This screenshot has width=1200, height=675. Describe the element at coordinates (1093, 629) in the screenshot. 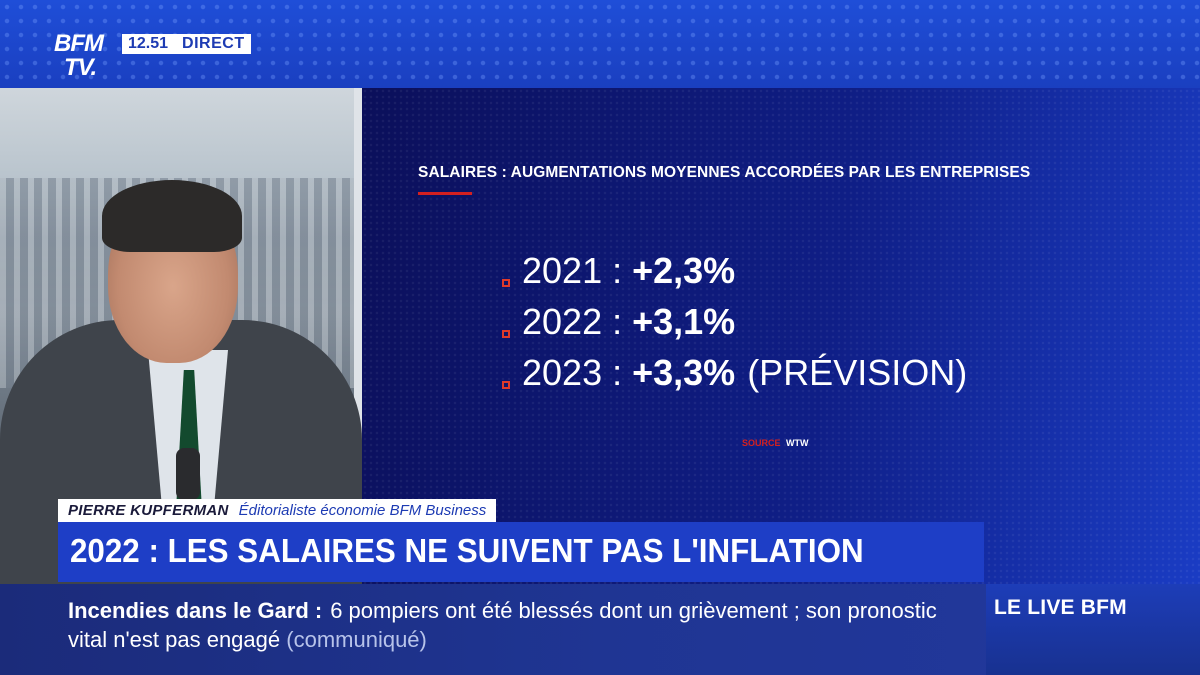

I see `live-bfm-box: LE LIVE BFM` at that location.